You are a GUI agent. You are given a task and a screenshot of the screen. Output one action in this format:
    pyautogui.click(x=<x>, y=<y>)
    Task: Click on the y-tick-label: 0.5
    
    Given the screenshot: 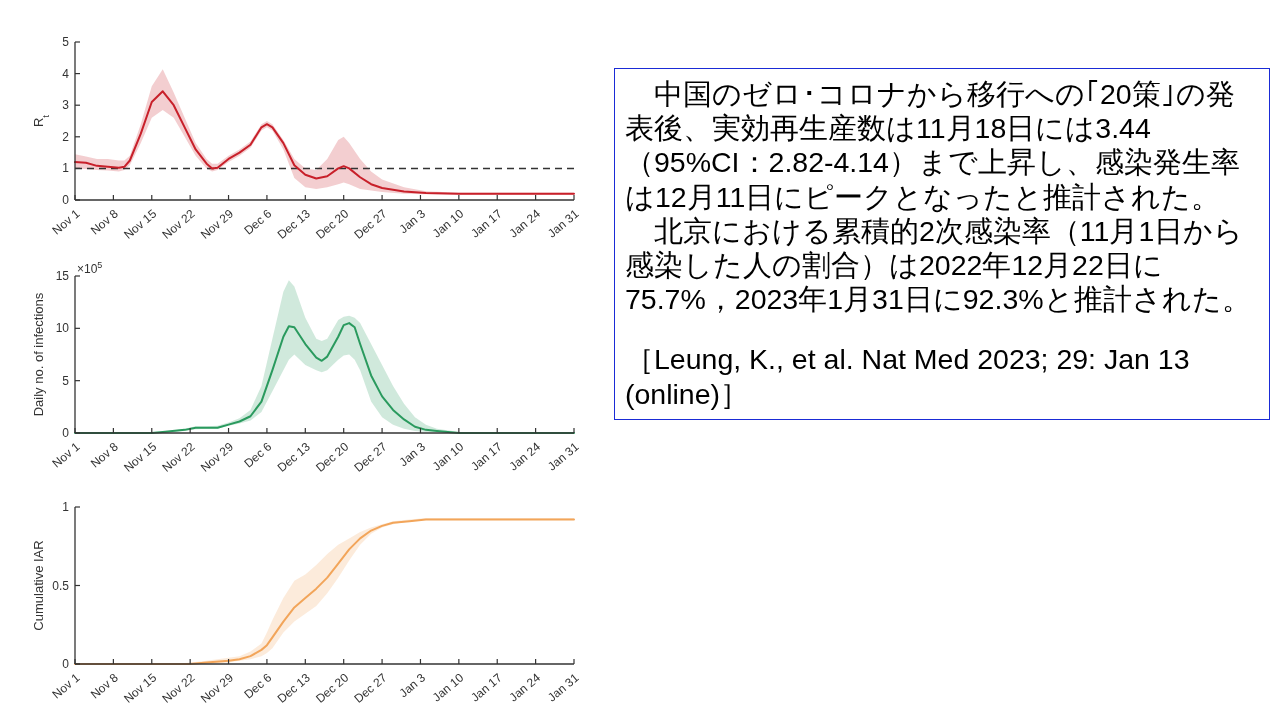 What is the action you would take?
    pyautogui.click(x=61, y=585)
    